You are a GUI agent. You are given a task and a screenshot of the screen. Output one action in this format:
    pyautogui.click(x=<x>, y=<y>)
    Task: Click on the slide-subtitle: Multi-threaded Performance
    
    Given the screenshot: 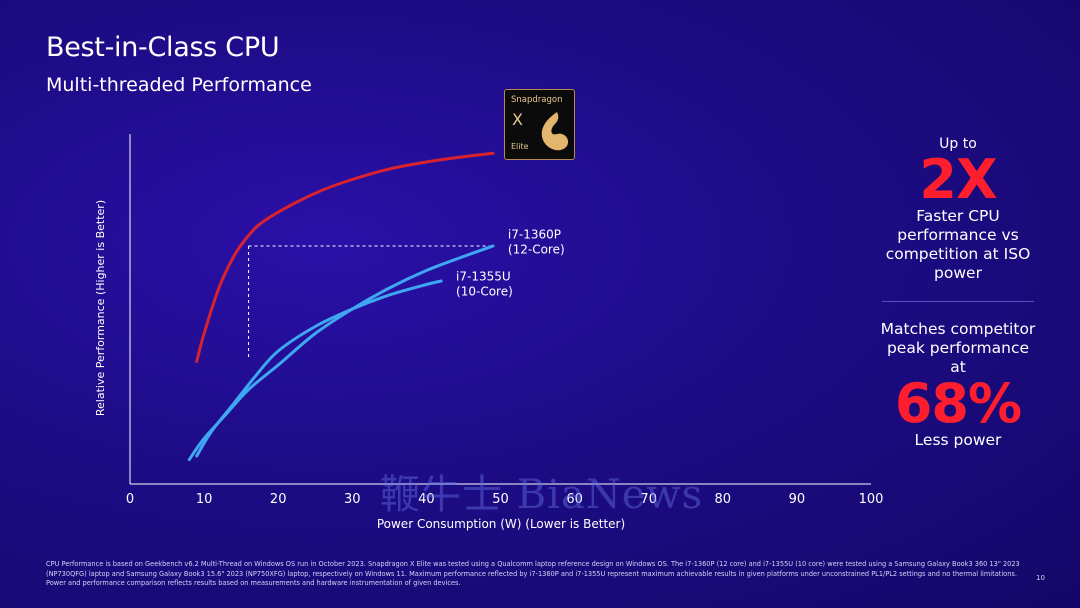 What is the action you would take?
    pyautogui.click(x=179, y=85)
    